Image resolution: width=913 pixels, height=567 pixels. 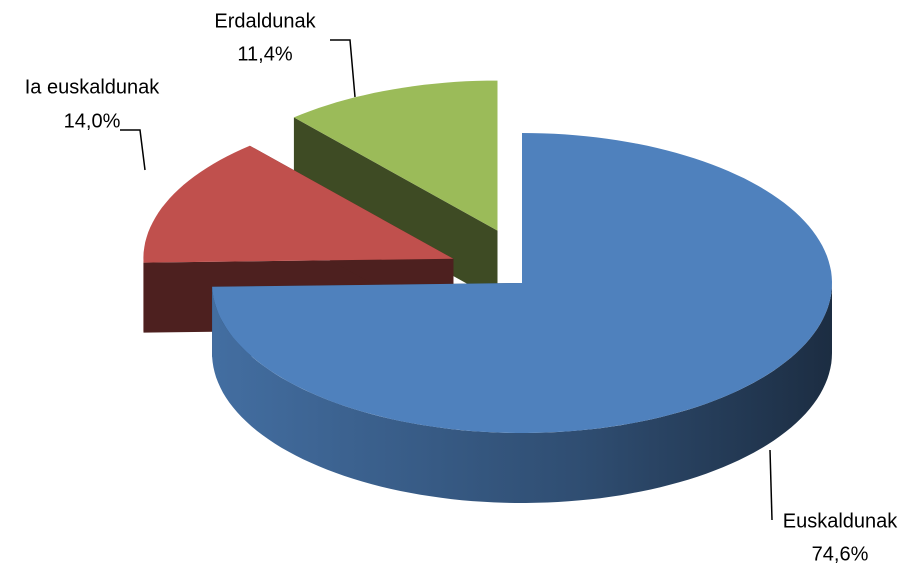 What do you see at coordinates (93, 87) in the screenshot?
I see `slice-label: Ia euskaldunak` at bounding box center [93, 87].